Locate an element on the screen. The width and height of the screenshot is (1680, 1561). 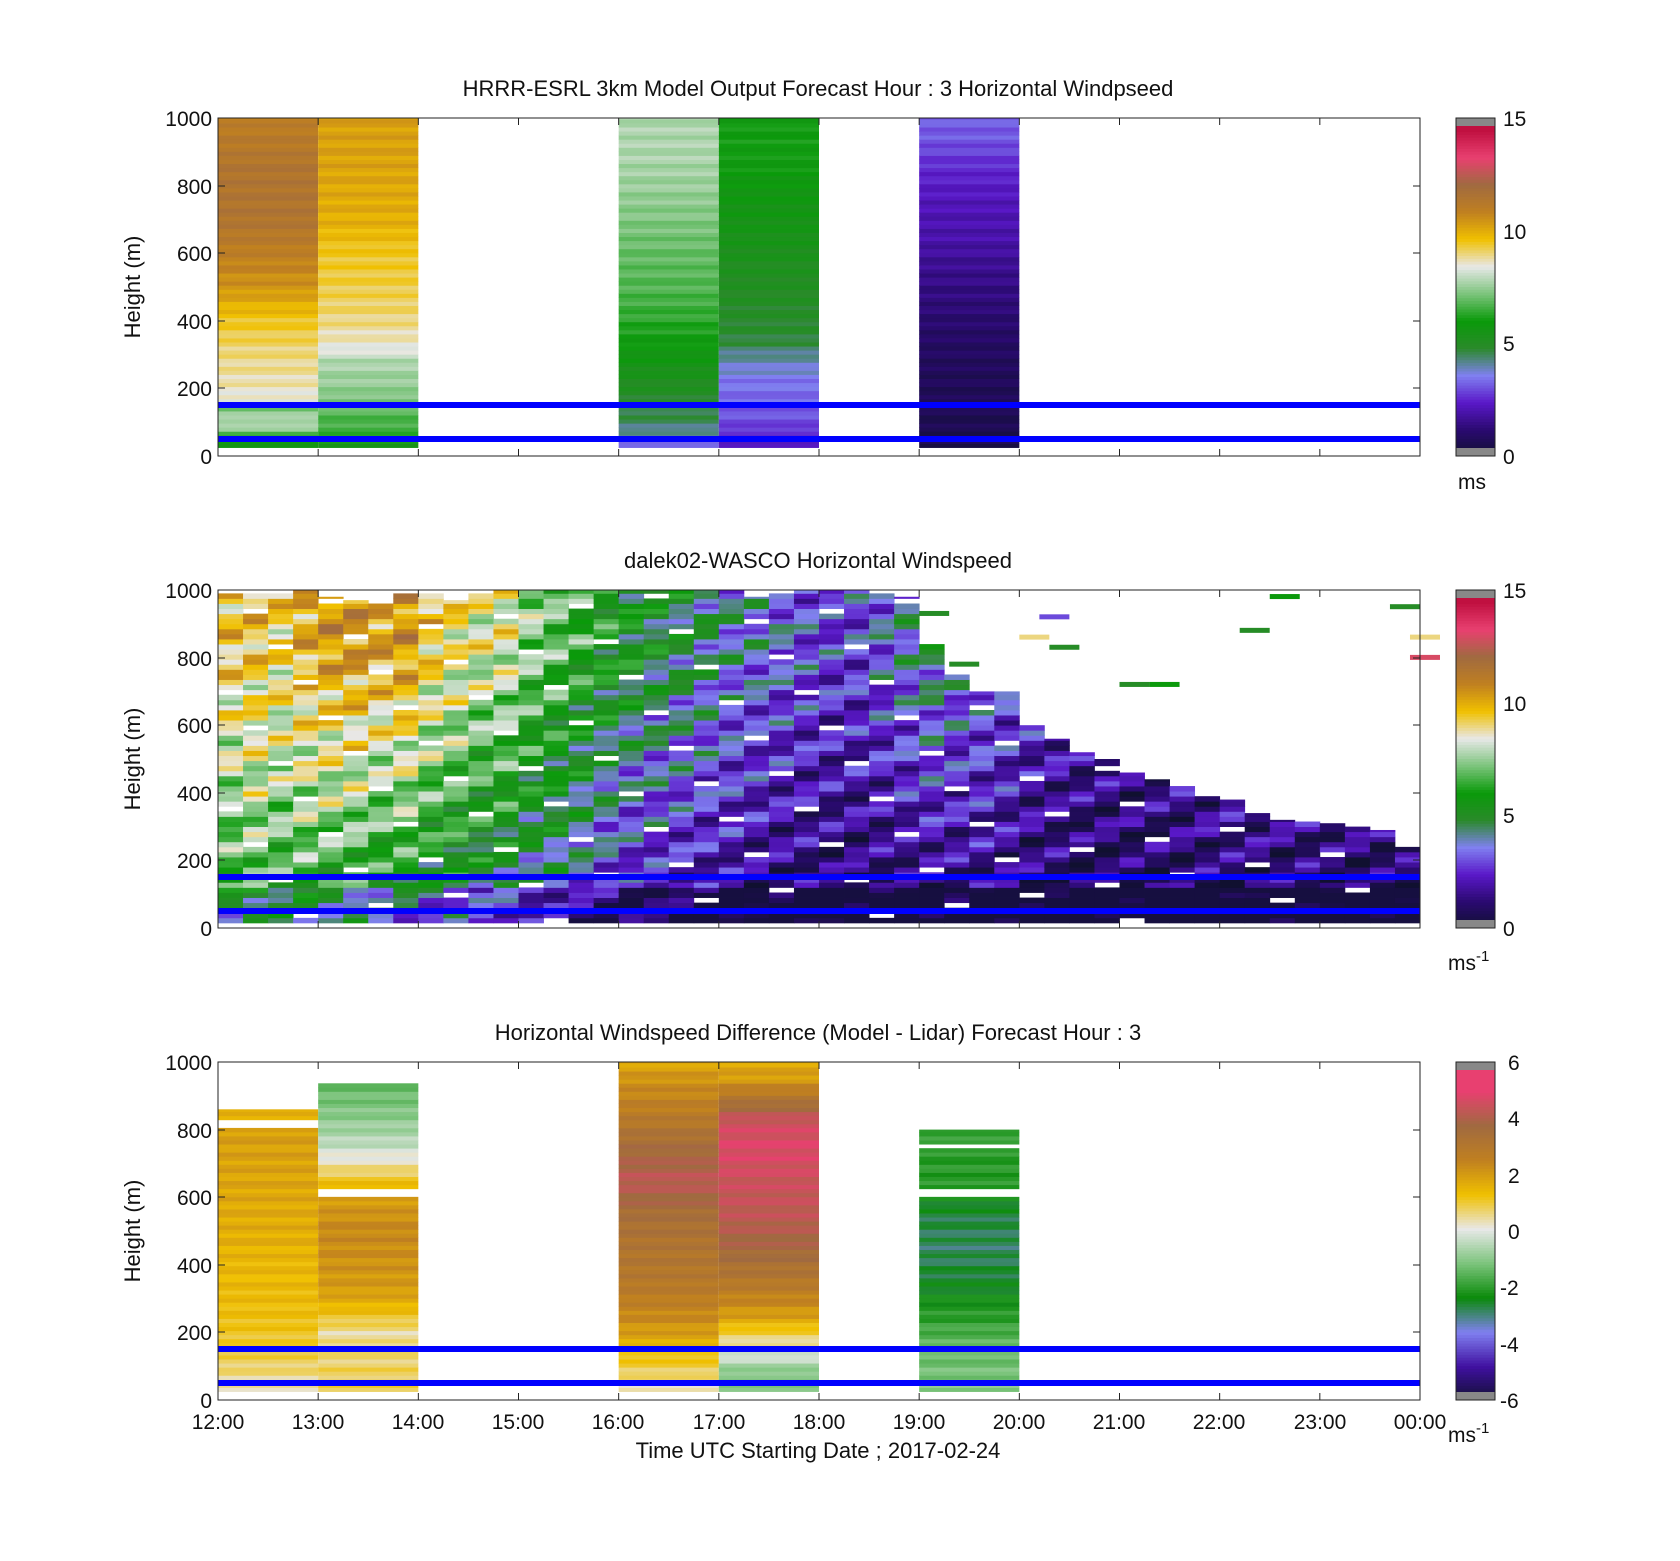
y-tick-label: 600 is located at coordinates (194, 726).